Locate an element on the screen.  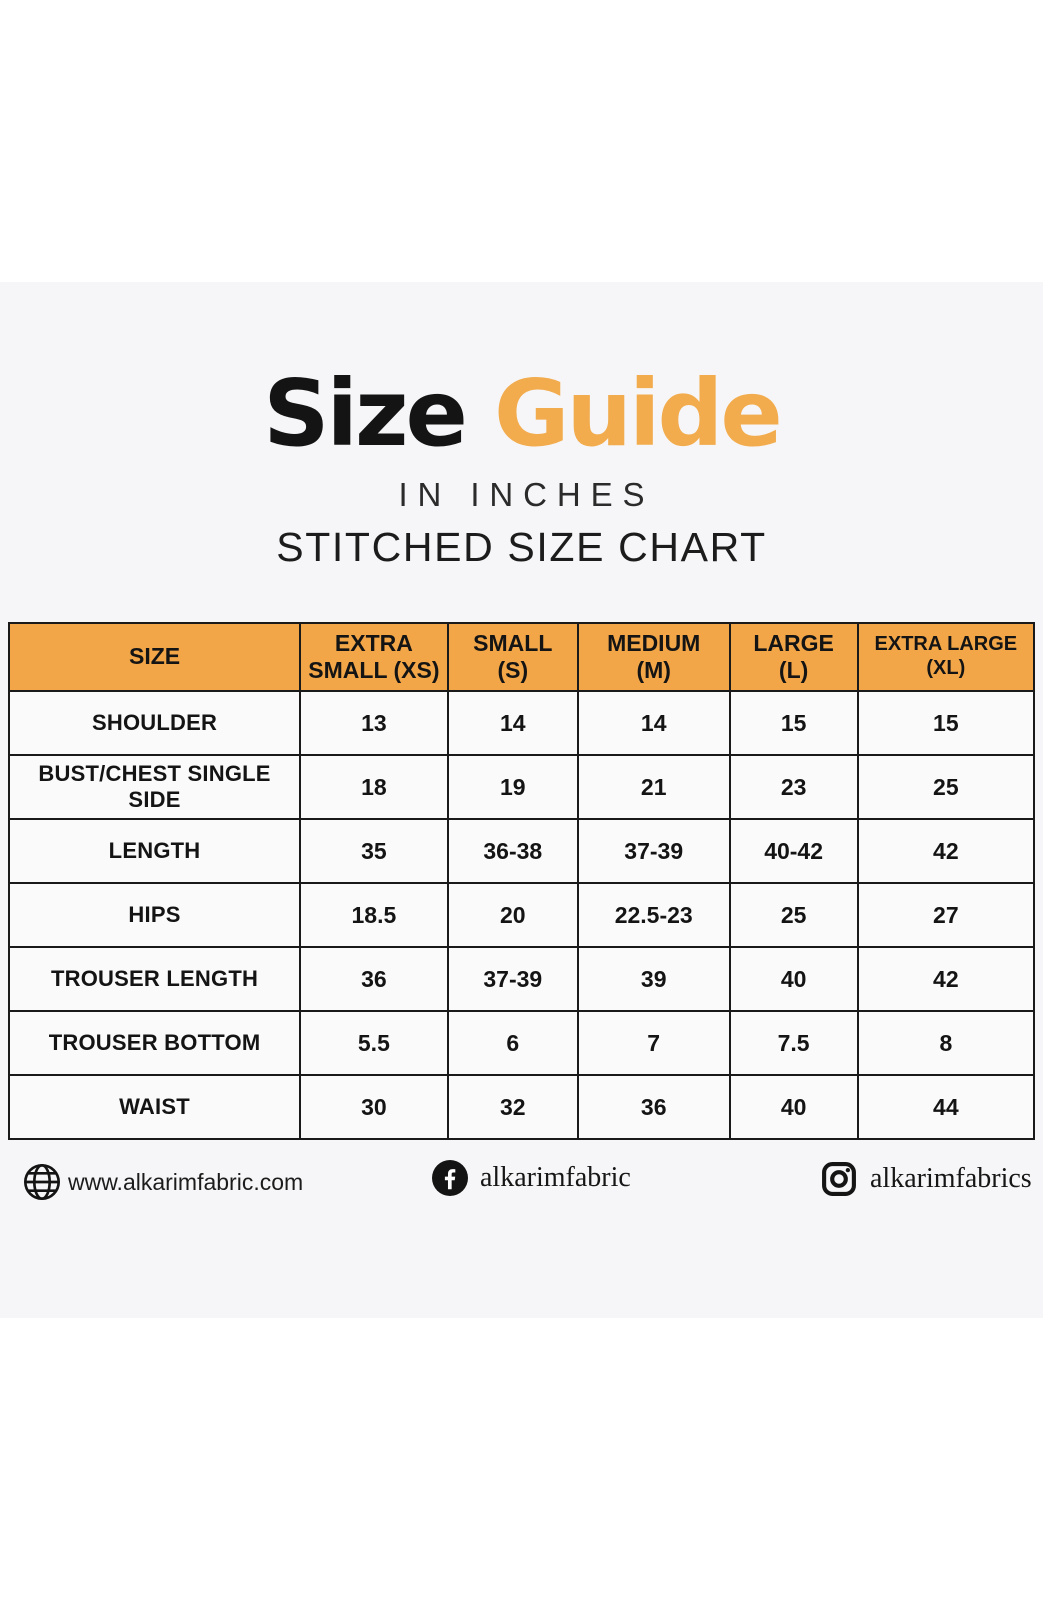
size-value-cell: 5.5 is located at coordinates (374, 1043).